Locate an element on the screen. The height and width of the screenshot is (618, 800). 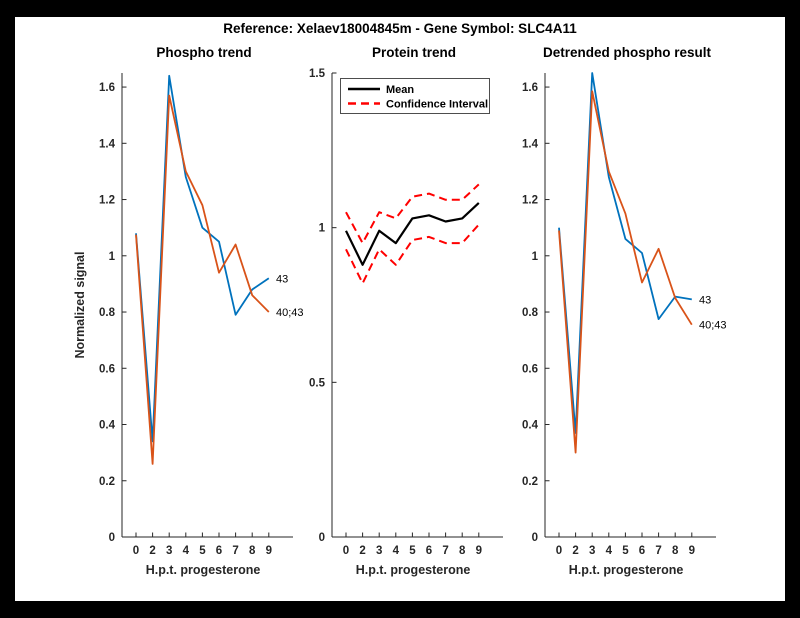
y-tick-label: 1.5 is located at coordinates (317, 74).